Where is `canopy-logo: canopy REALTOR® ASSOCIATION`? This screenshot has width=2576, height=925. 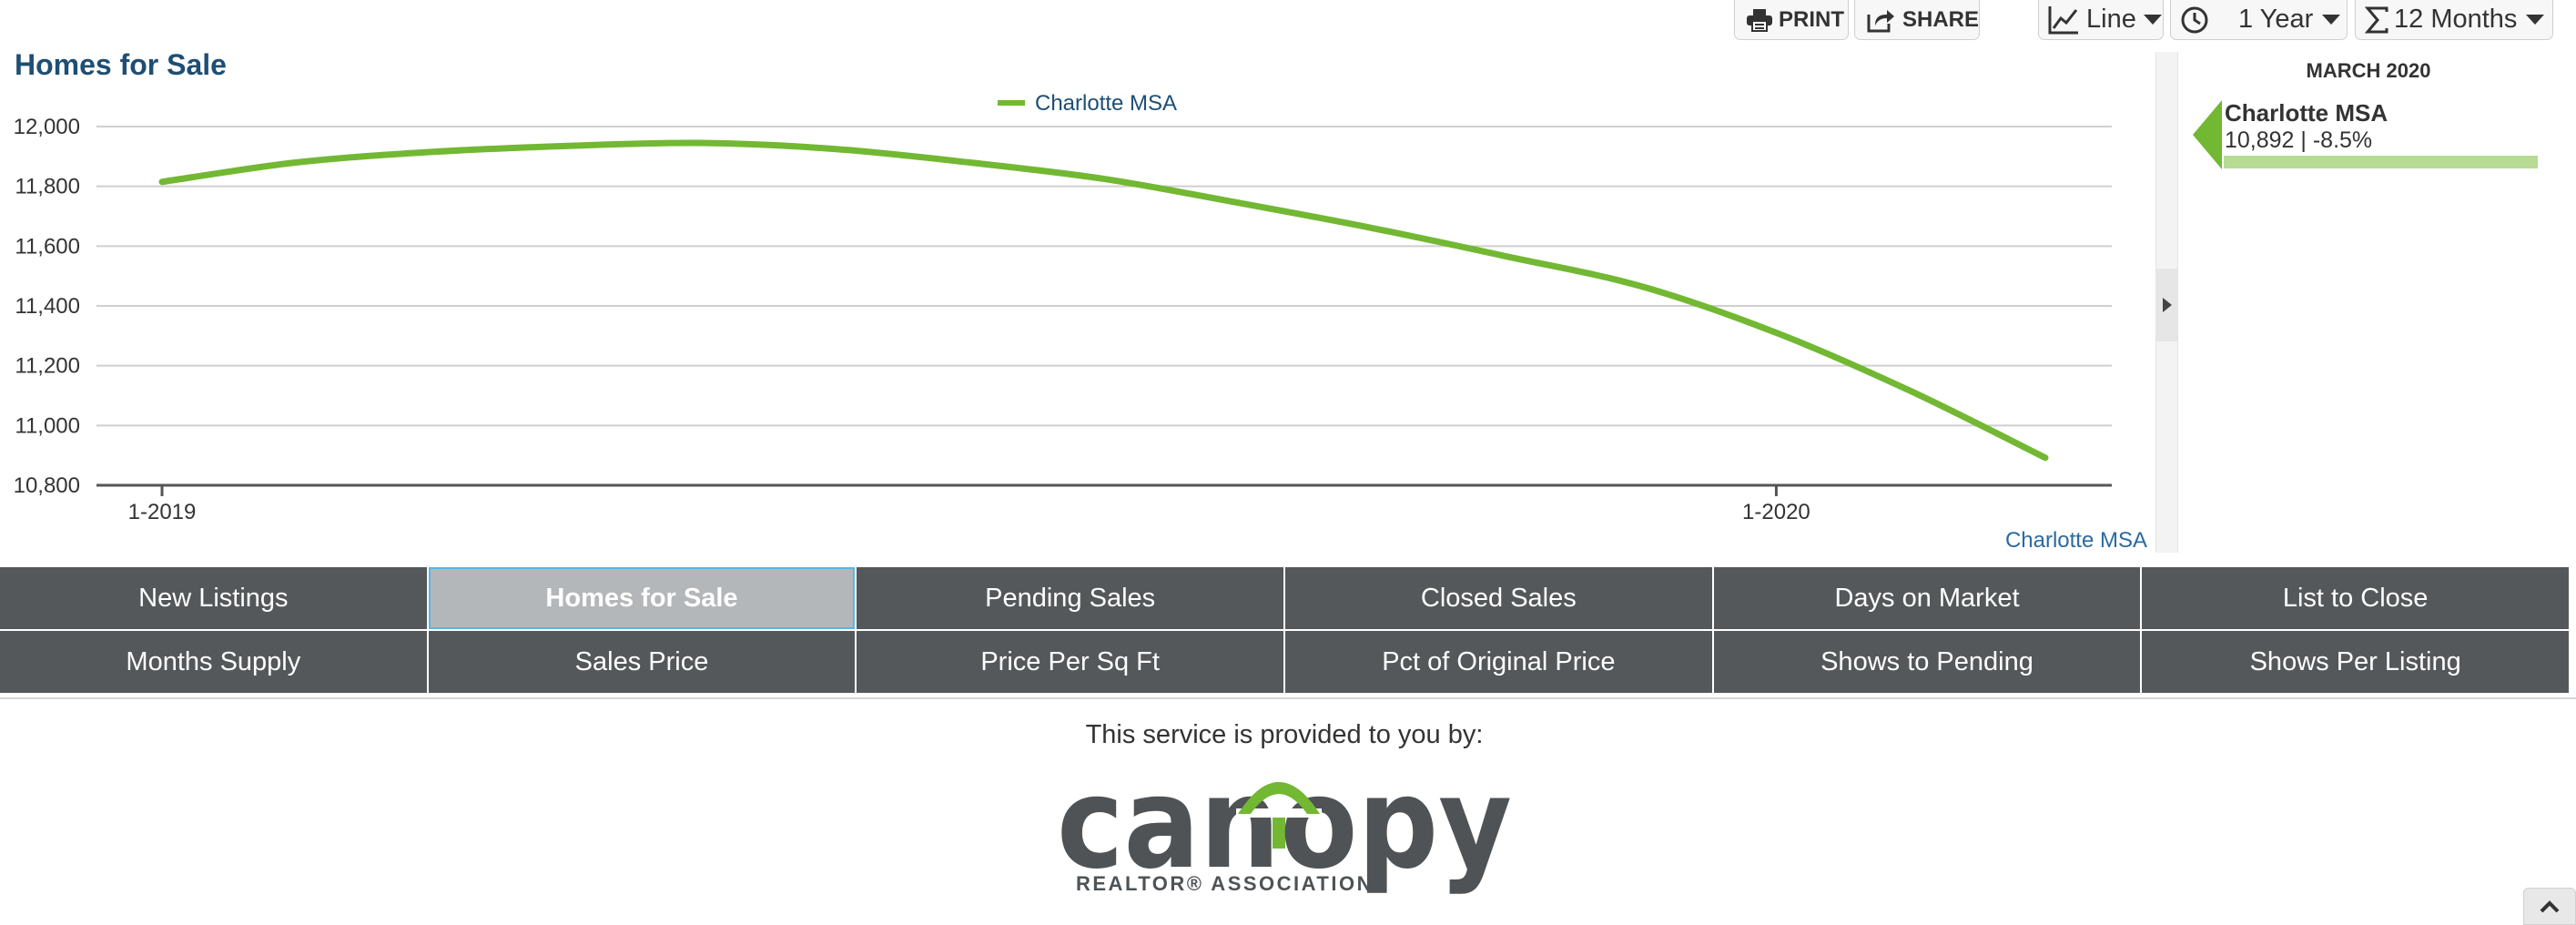 canopy-logo: canopy REALTOR® ASSOCIATION is located at coordinates (1284, 826).